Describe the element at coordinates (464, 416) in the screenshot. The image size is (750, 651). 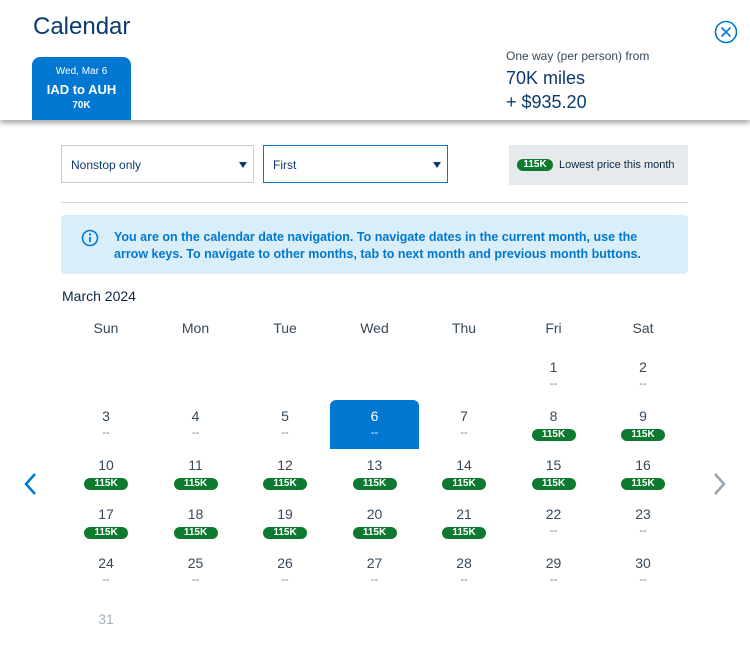
I see `day-number: 7` at that location.